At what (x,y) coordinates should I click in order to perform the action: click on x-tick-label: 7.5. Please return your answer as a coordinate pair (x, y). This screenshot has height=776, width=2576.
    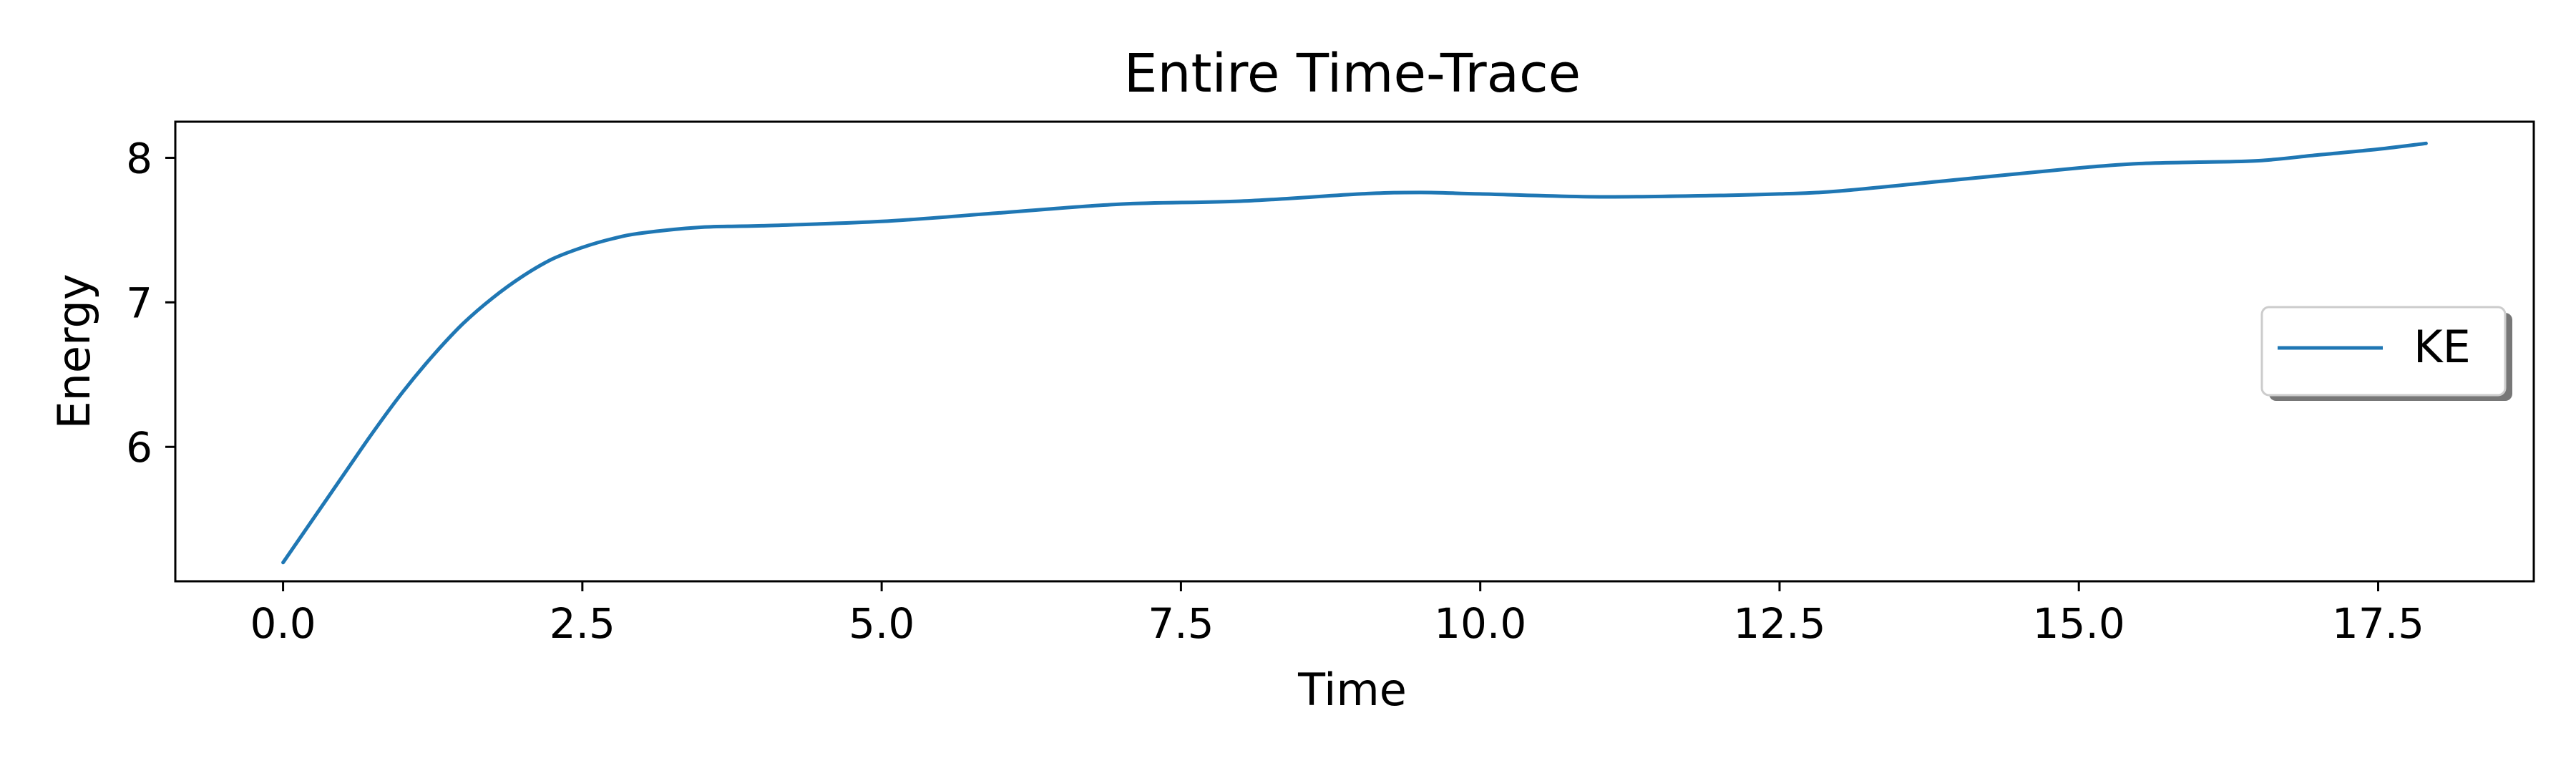
    Looking at the image, I should click on (1181, 623).